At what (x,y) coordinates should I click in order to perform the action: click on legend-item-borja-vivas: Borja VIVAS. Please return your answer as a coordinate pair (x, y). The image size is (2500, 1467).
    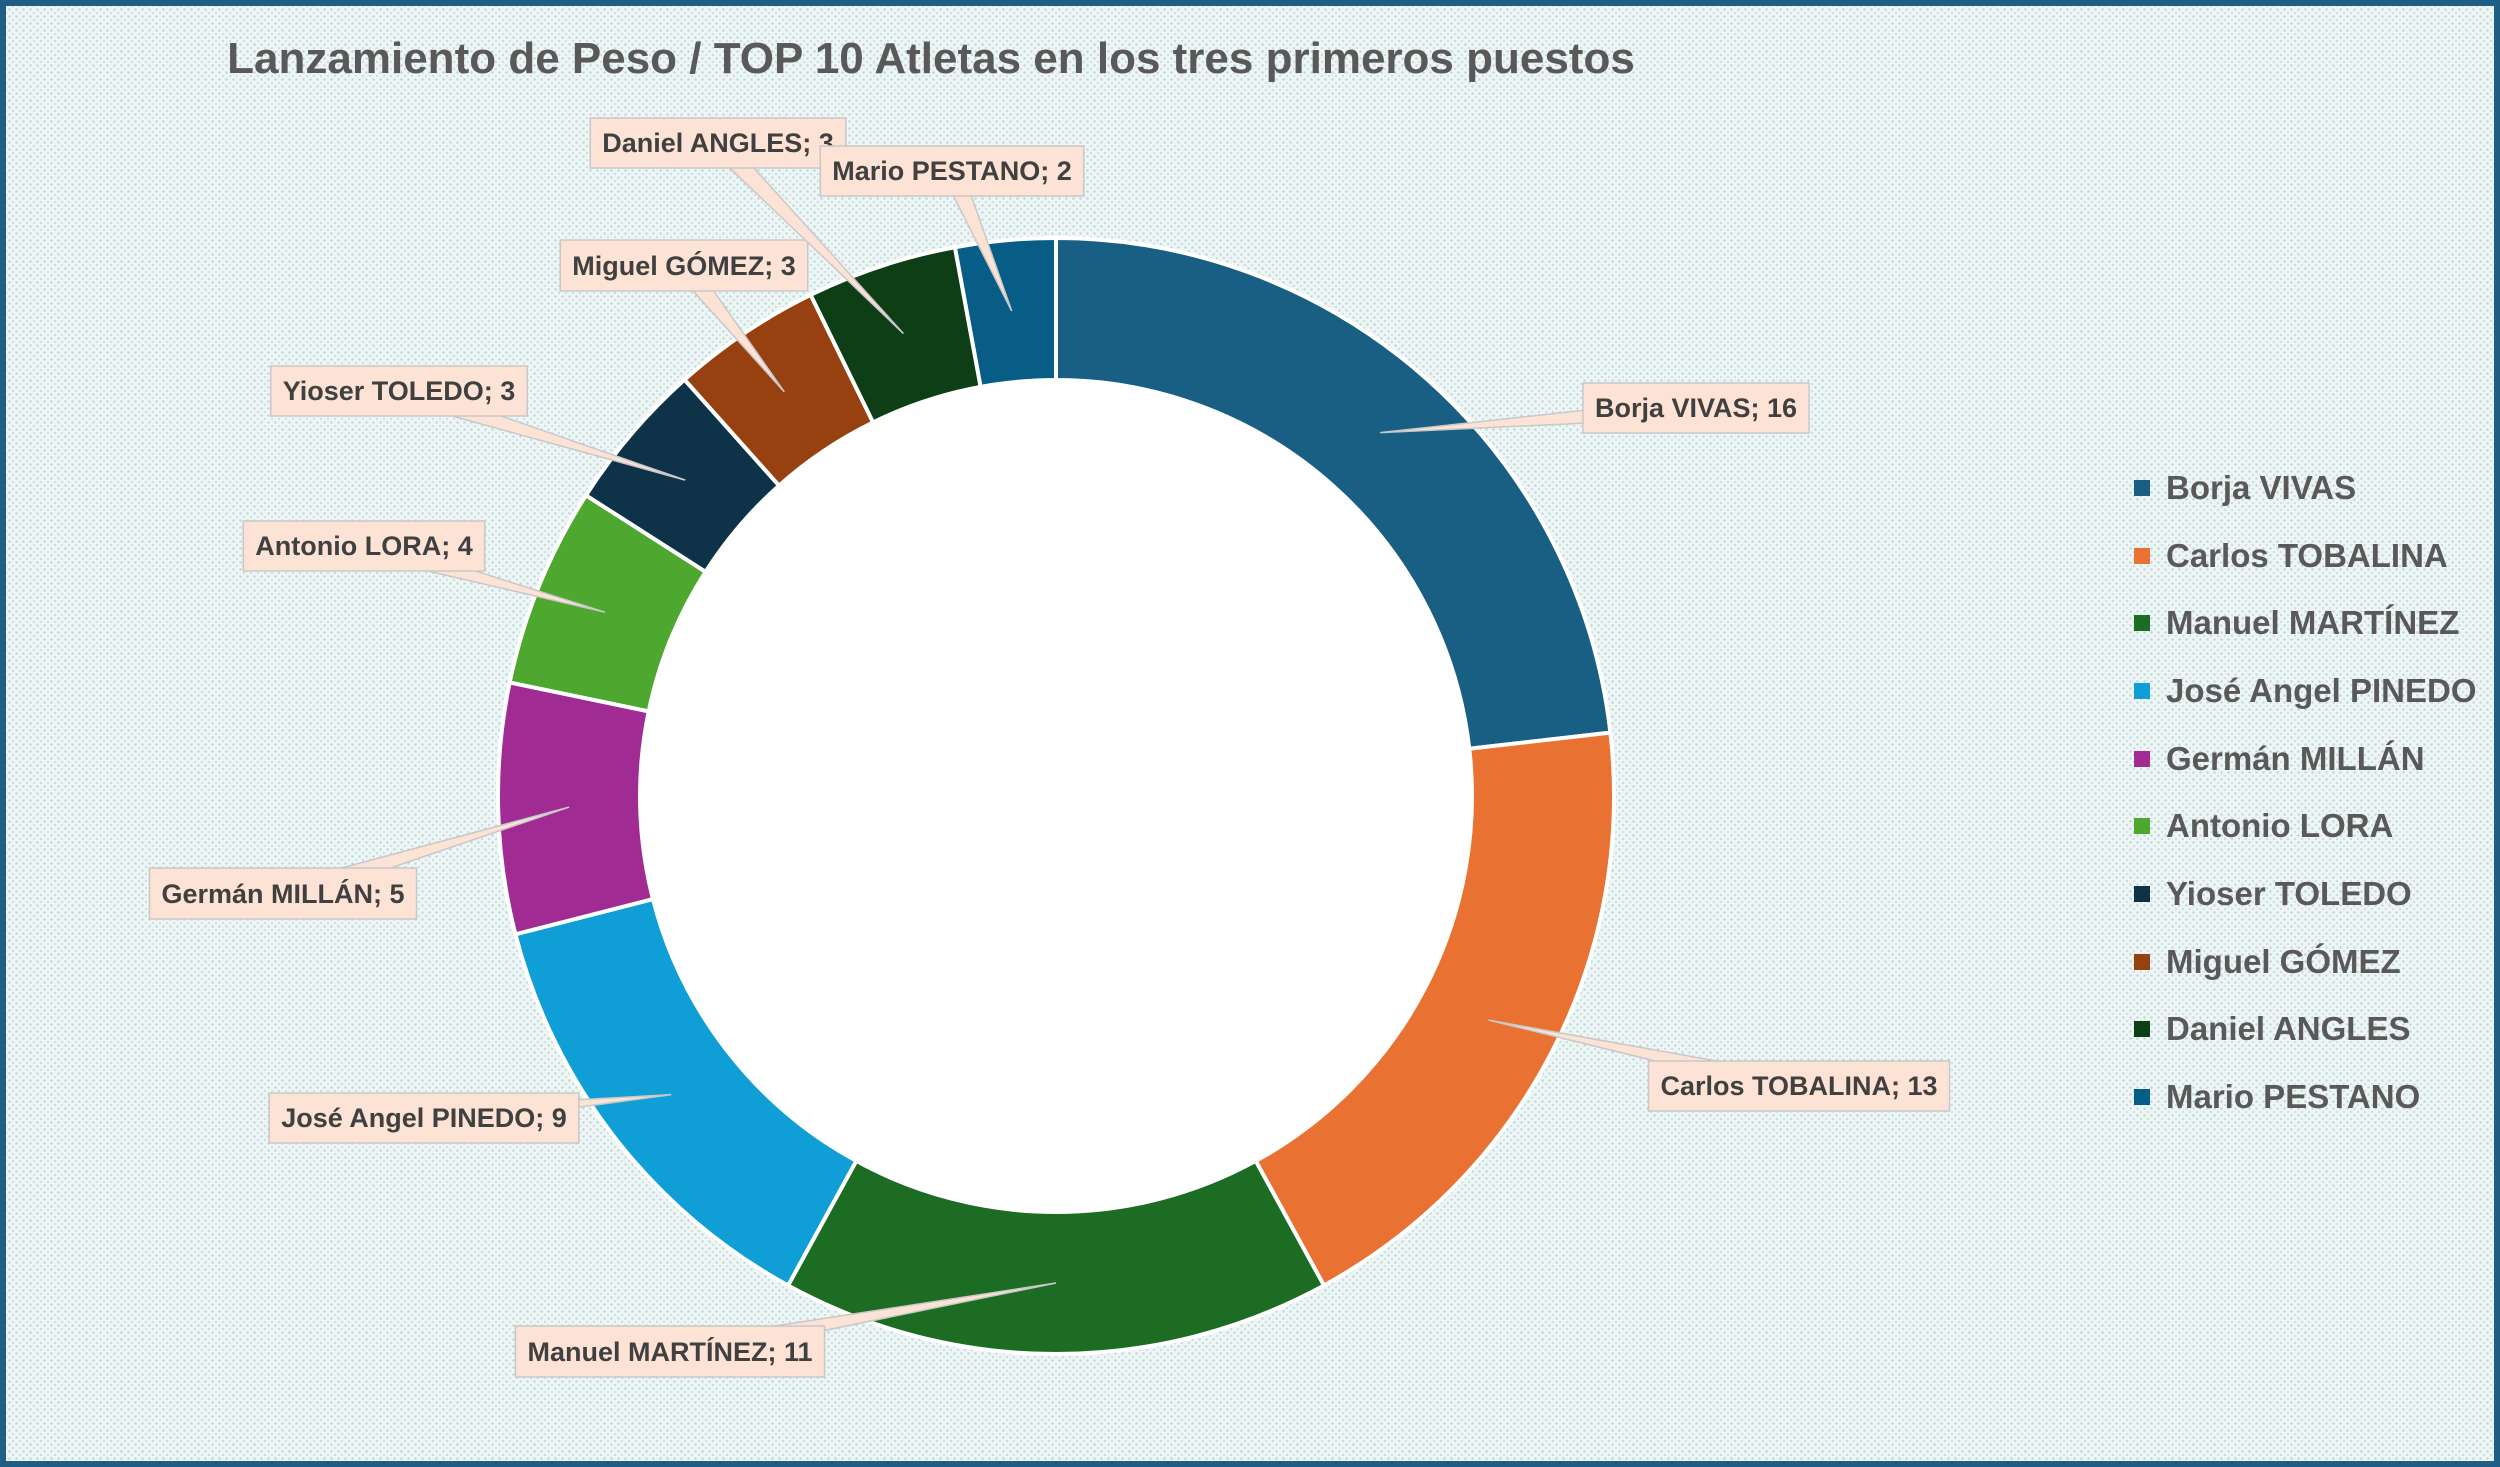
    Looking at the image, I should click on (2305, 488).